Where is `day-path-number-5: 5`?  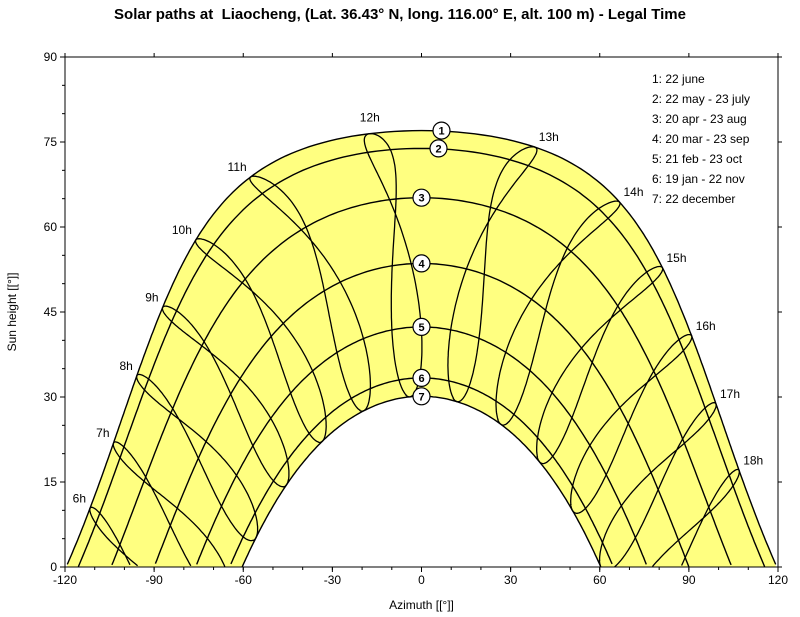
day-path-number-5: 5 is located at coordinates (421, 328).